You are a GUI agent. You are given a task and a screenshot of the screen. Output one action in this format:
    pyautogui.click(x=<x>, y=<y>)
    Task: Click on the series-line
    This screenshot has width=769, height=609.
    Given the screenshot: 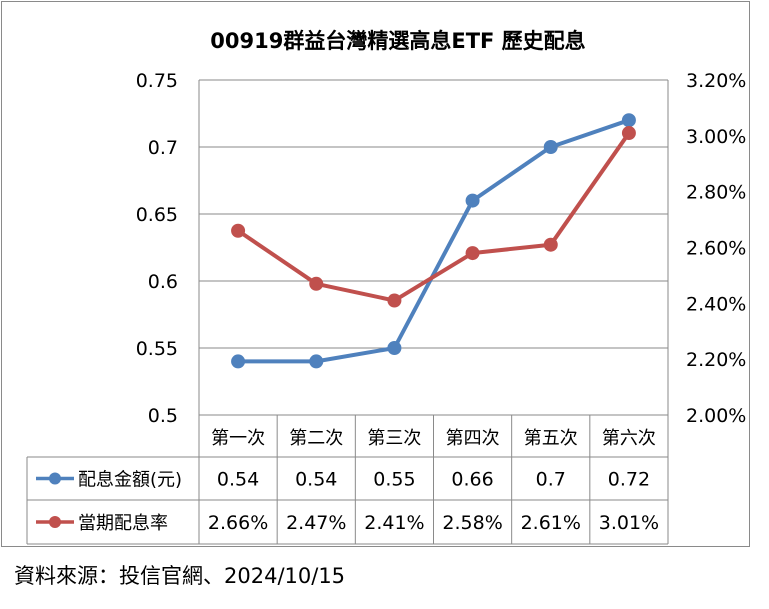 What is the action you would take?
    pyautogui.click(x=433, y=217)
    